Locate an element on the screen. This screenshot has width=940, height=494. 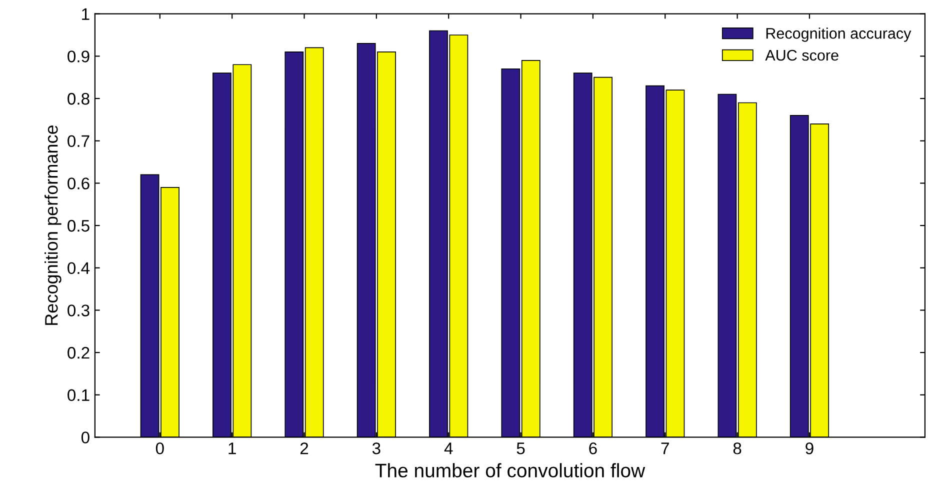
y-tick-label: 0.7 is located at coordinates (79, 141).